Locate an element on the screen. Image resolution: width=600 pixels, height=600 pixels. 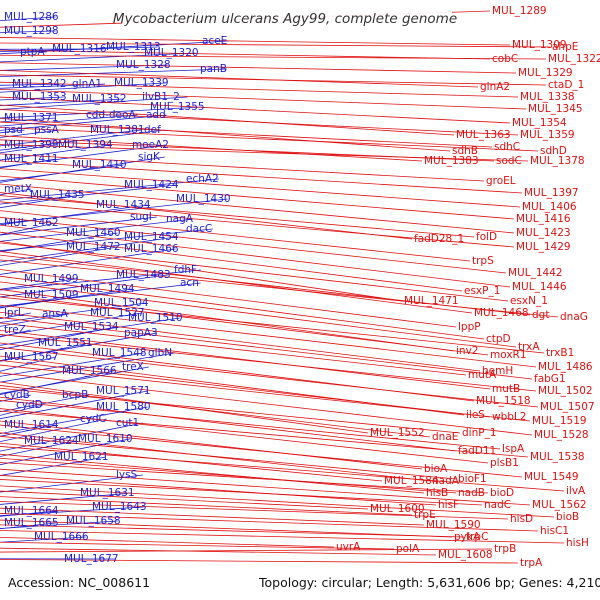
left-gene-label-mul-1510: MUL_1510 is located at coordinates (155, 318).